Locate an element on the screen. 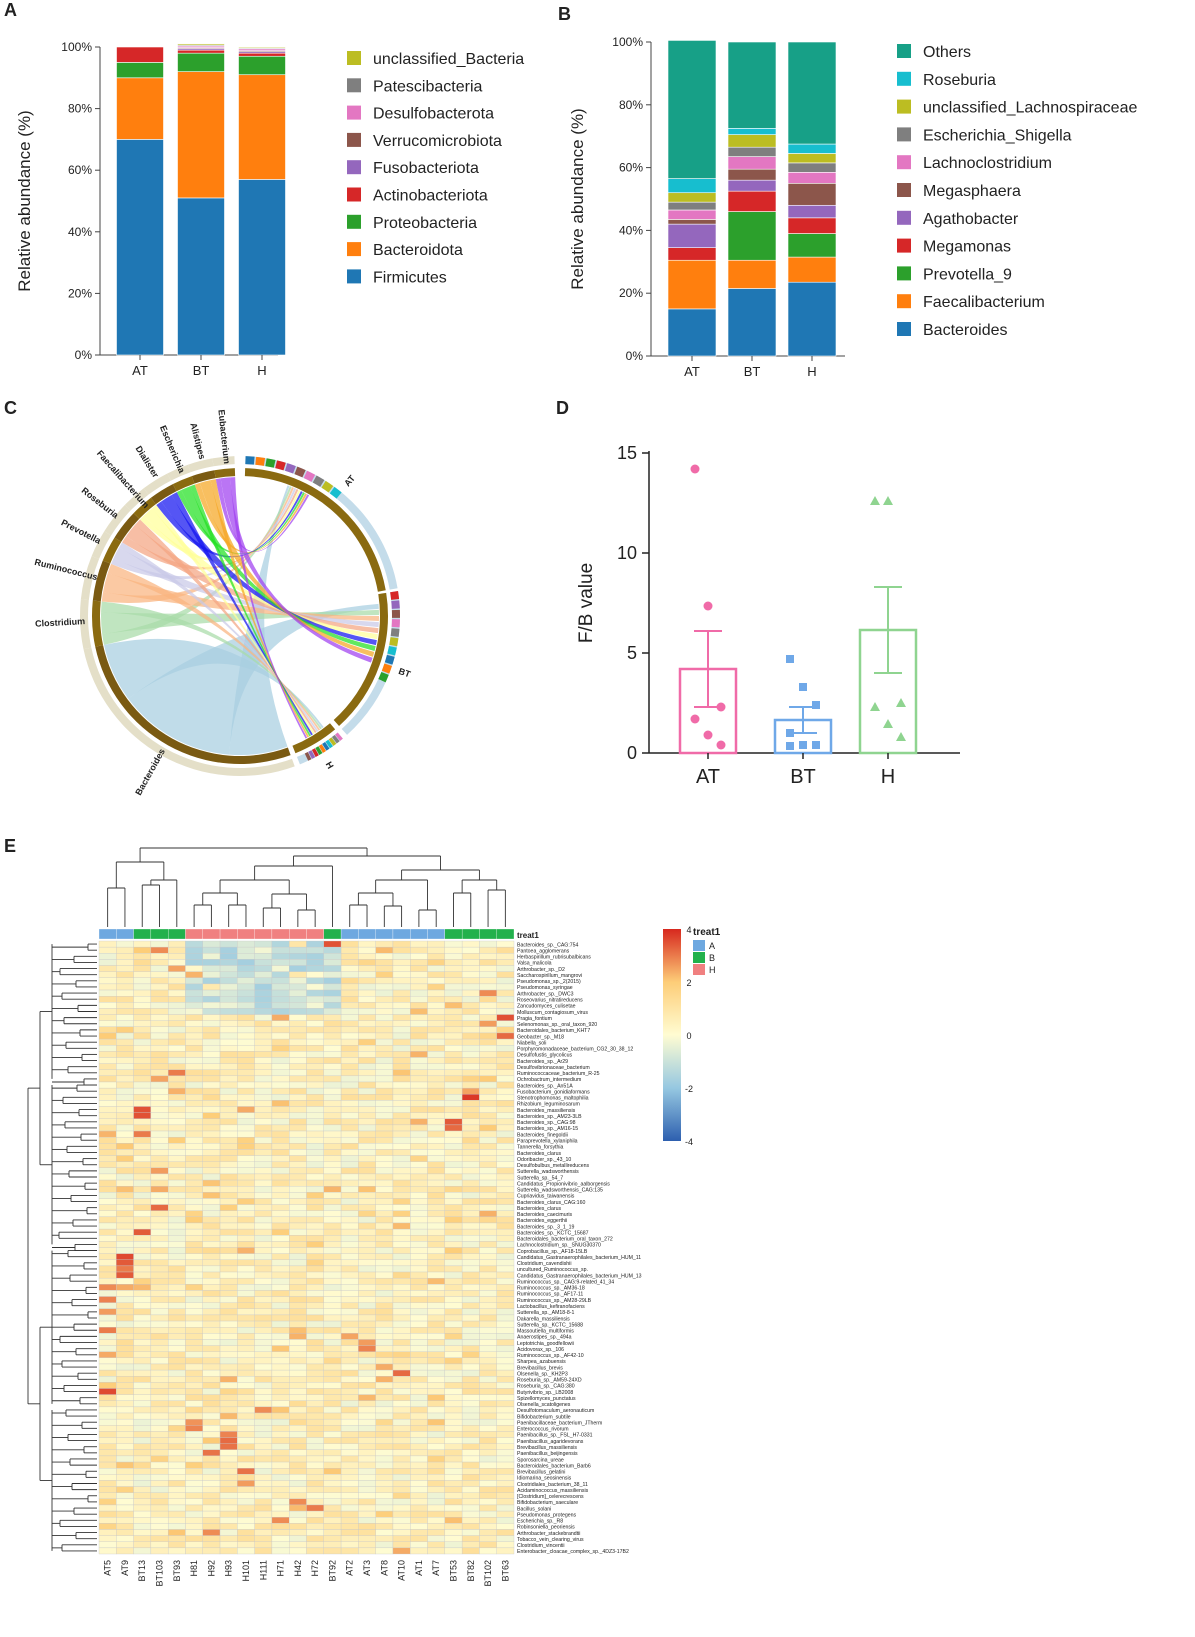 The height and width of the screenshot is (1637, 1195). chart-d-y-axis-title: F/B value is located at coordinates (586, 603).